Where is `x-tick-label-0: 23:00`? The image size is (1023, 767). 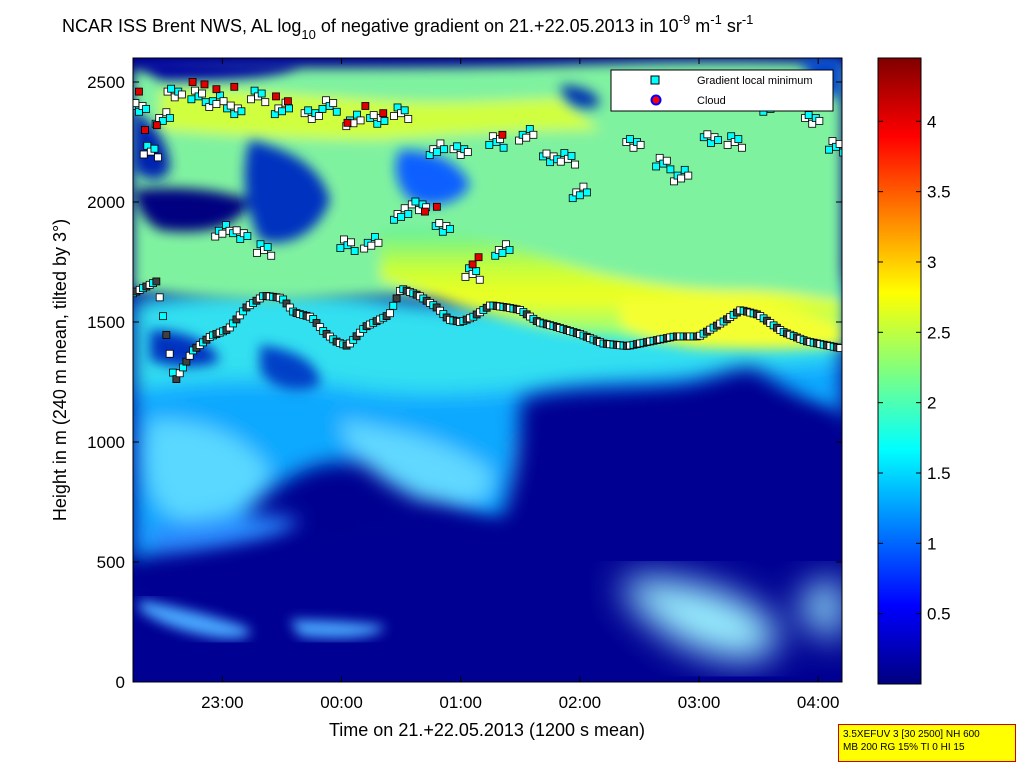
x-tick-label-0: 23:00 is located at coordinates (222, 702).